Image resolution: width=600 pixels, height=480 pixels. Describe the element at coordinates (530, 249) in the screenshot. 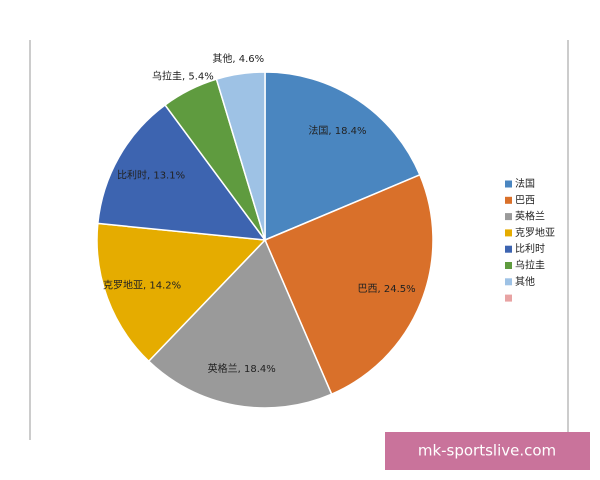

I see `legend-label: 比利时` at that location.